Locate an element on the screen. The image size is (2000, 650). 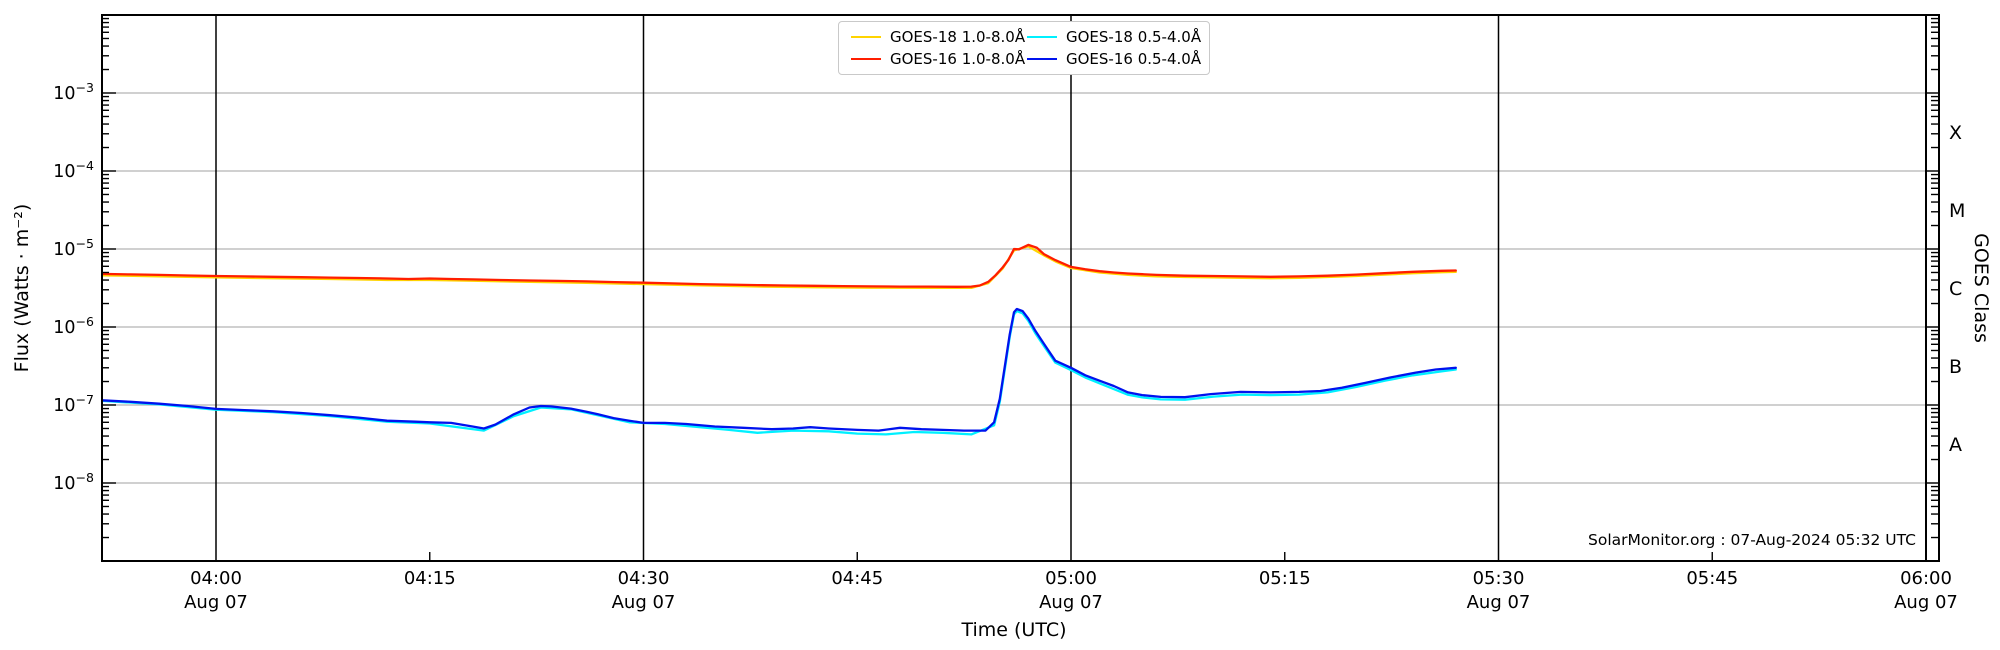
series-GOES-16-0.5-4.0A is located at coordinates (779, 369).